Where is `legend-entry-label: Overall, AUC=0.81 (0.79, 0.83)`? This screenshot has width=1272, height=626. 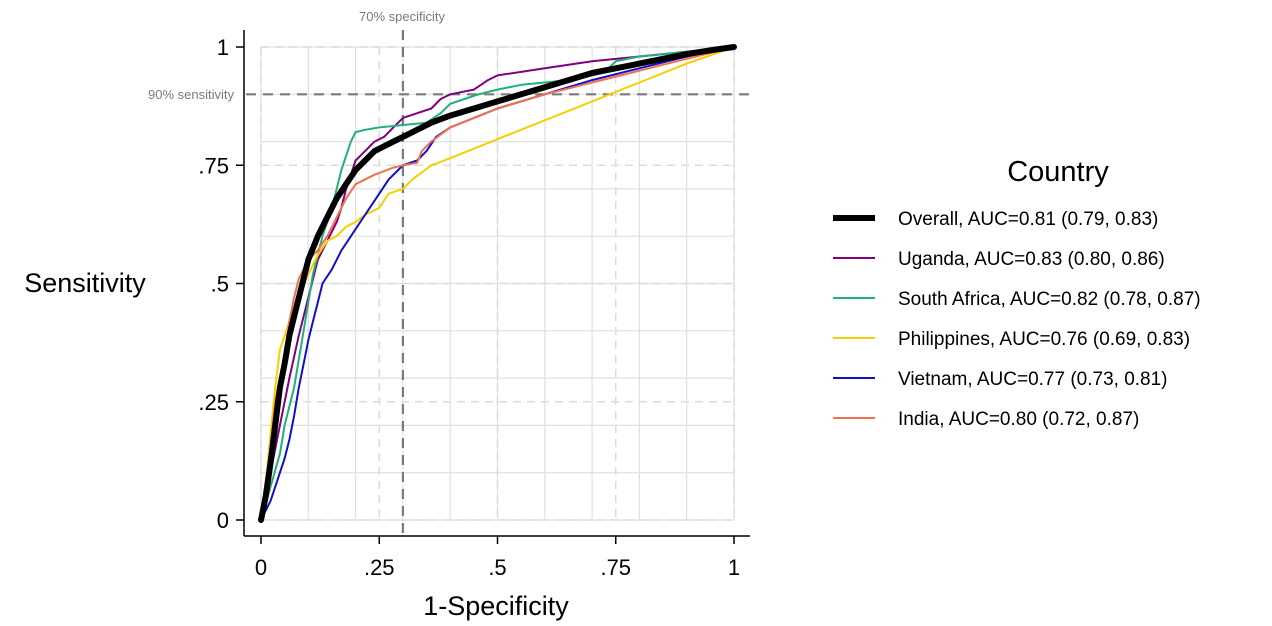
legend-entry-label: Overall, AUC=0.81 (0.79, 0.83) is located at coordinates (1028, 219).